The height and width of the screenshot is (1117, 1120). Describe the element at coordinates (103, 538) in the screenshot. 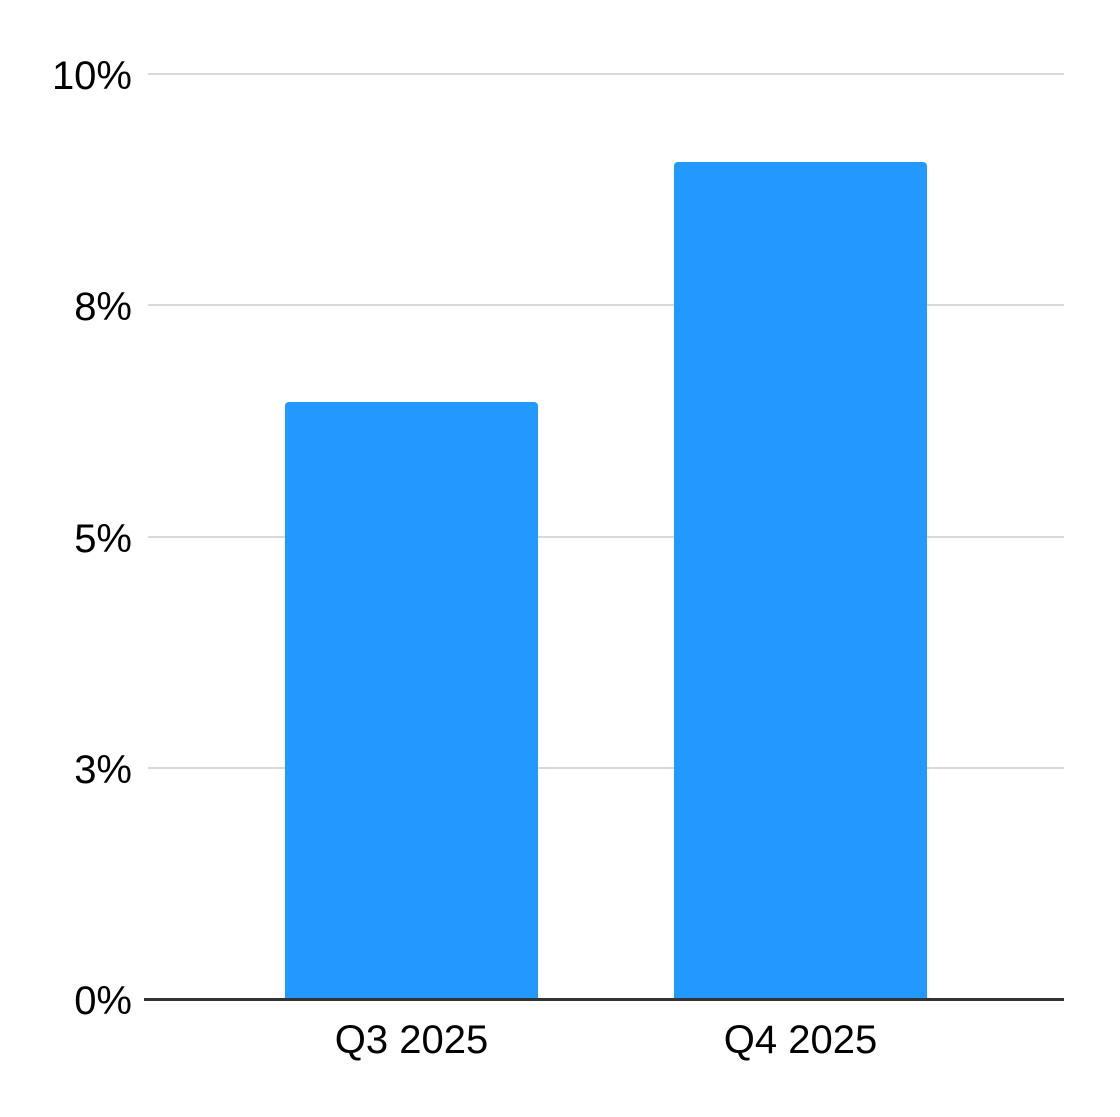

I see `y-axis-tick-label: 5%` at that location.